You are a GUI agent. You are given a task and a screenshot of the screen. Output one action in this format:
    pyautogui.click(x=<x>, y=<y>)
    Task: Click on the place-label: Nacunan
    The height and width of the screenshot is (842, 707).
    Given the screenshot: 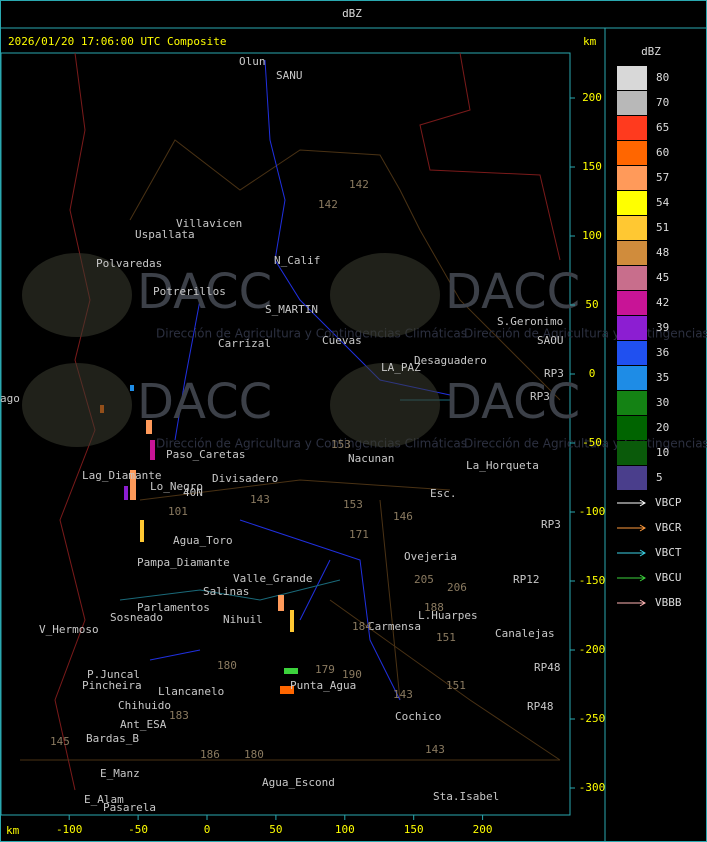 What is the action you would take?
    pyautogui.click(x=371, y=458)
    